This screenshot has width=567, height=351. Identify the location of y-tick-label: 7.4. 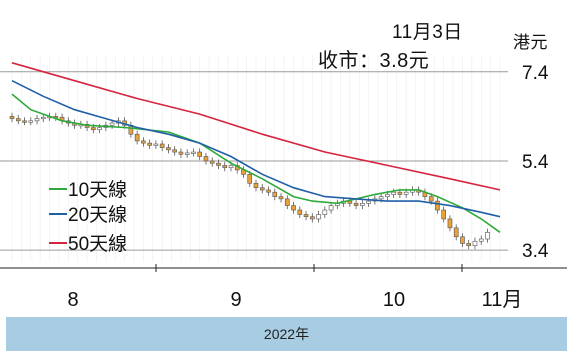
(535, 73).